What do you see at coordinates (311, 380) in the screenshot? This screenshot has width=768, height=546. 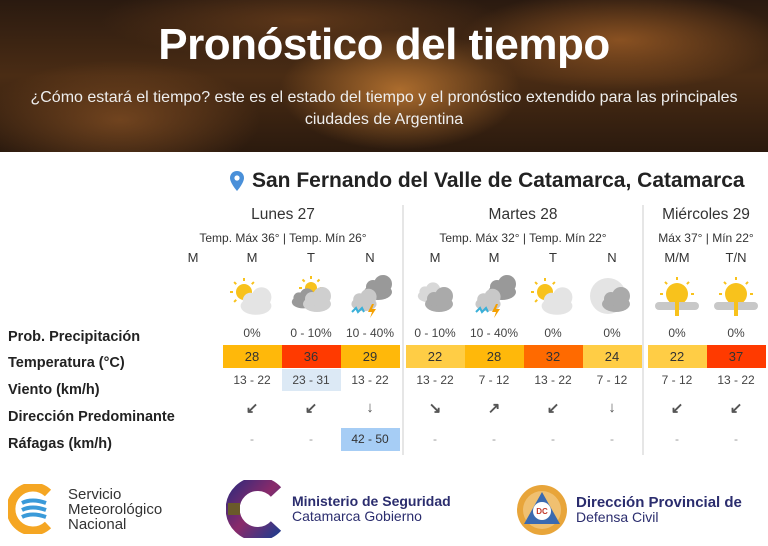 I see `wind-value: 23 - 31` at bounding box center [311, 380].